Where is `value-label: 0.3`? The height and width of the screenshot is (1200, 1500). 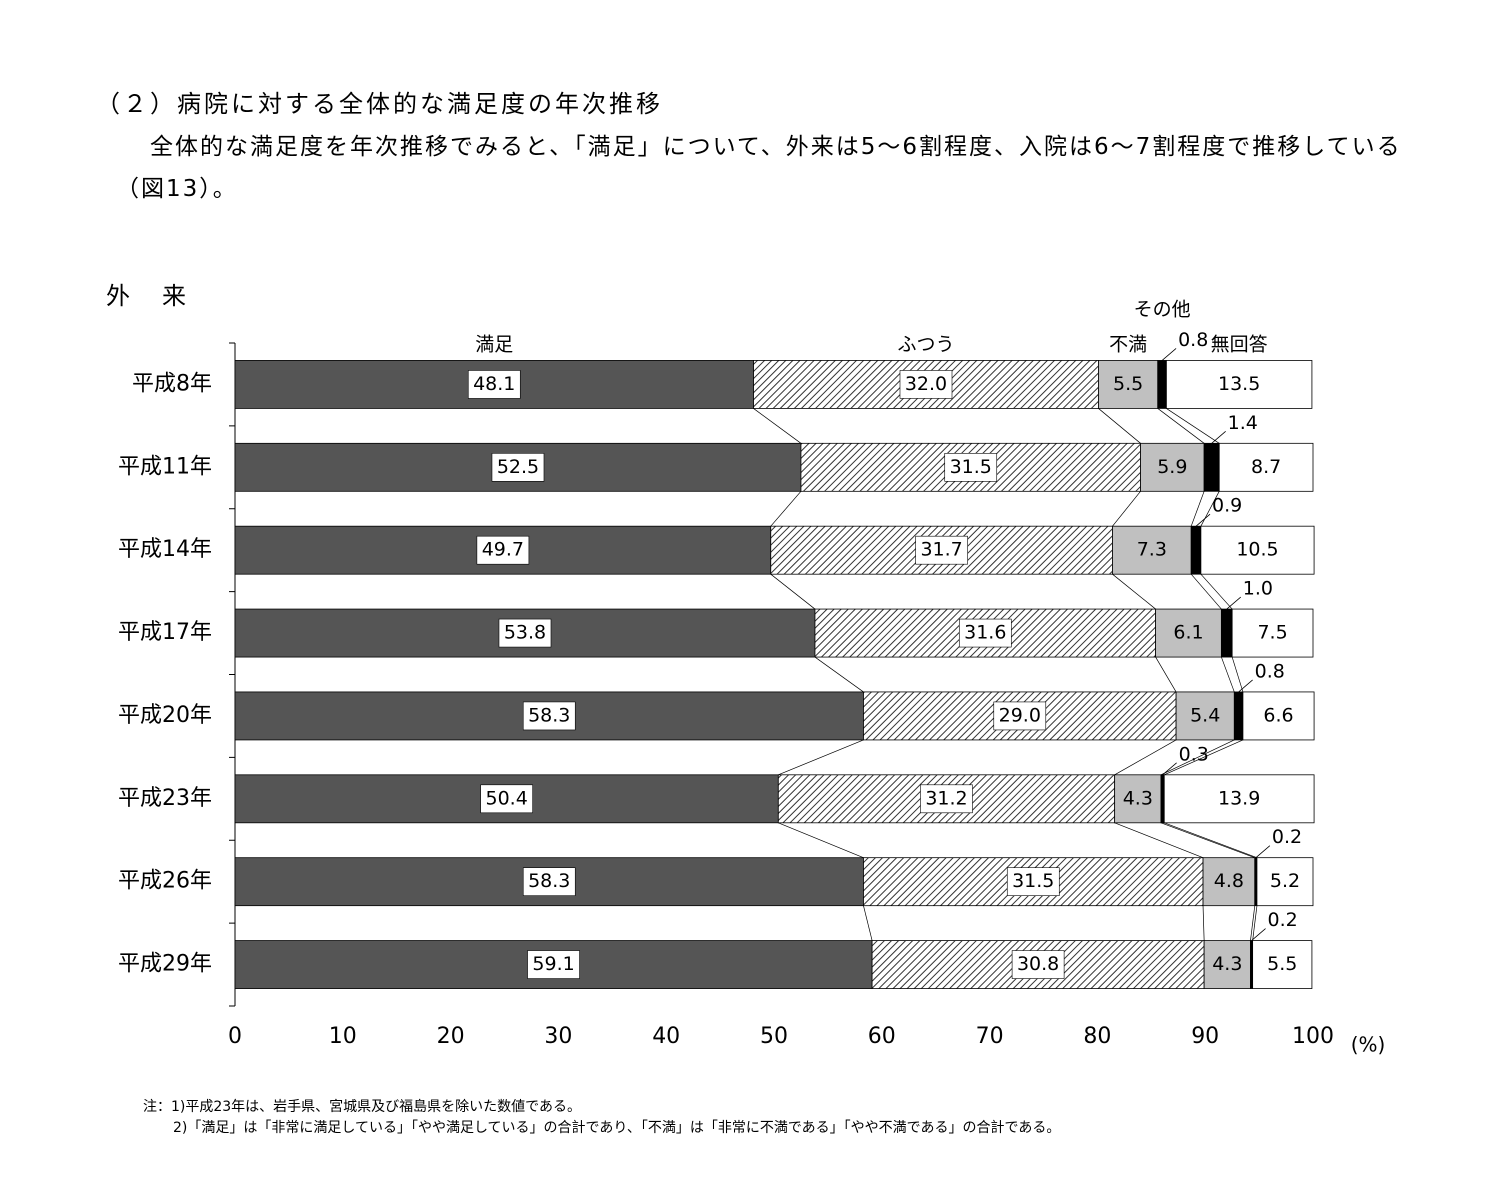 value-label: 0.3 is located at coordinates (1194, 754).